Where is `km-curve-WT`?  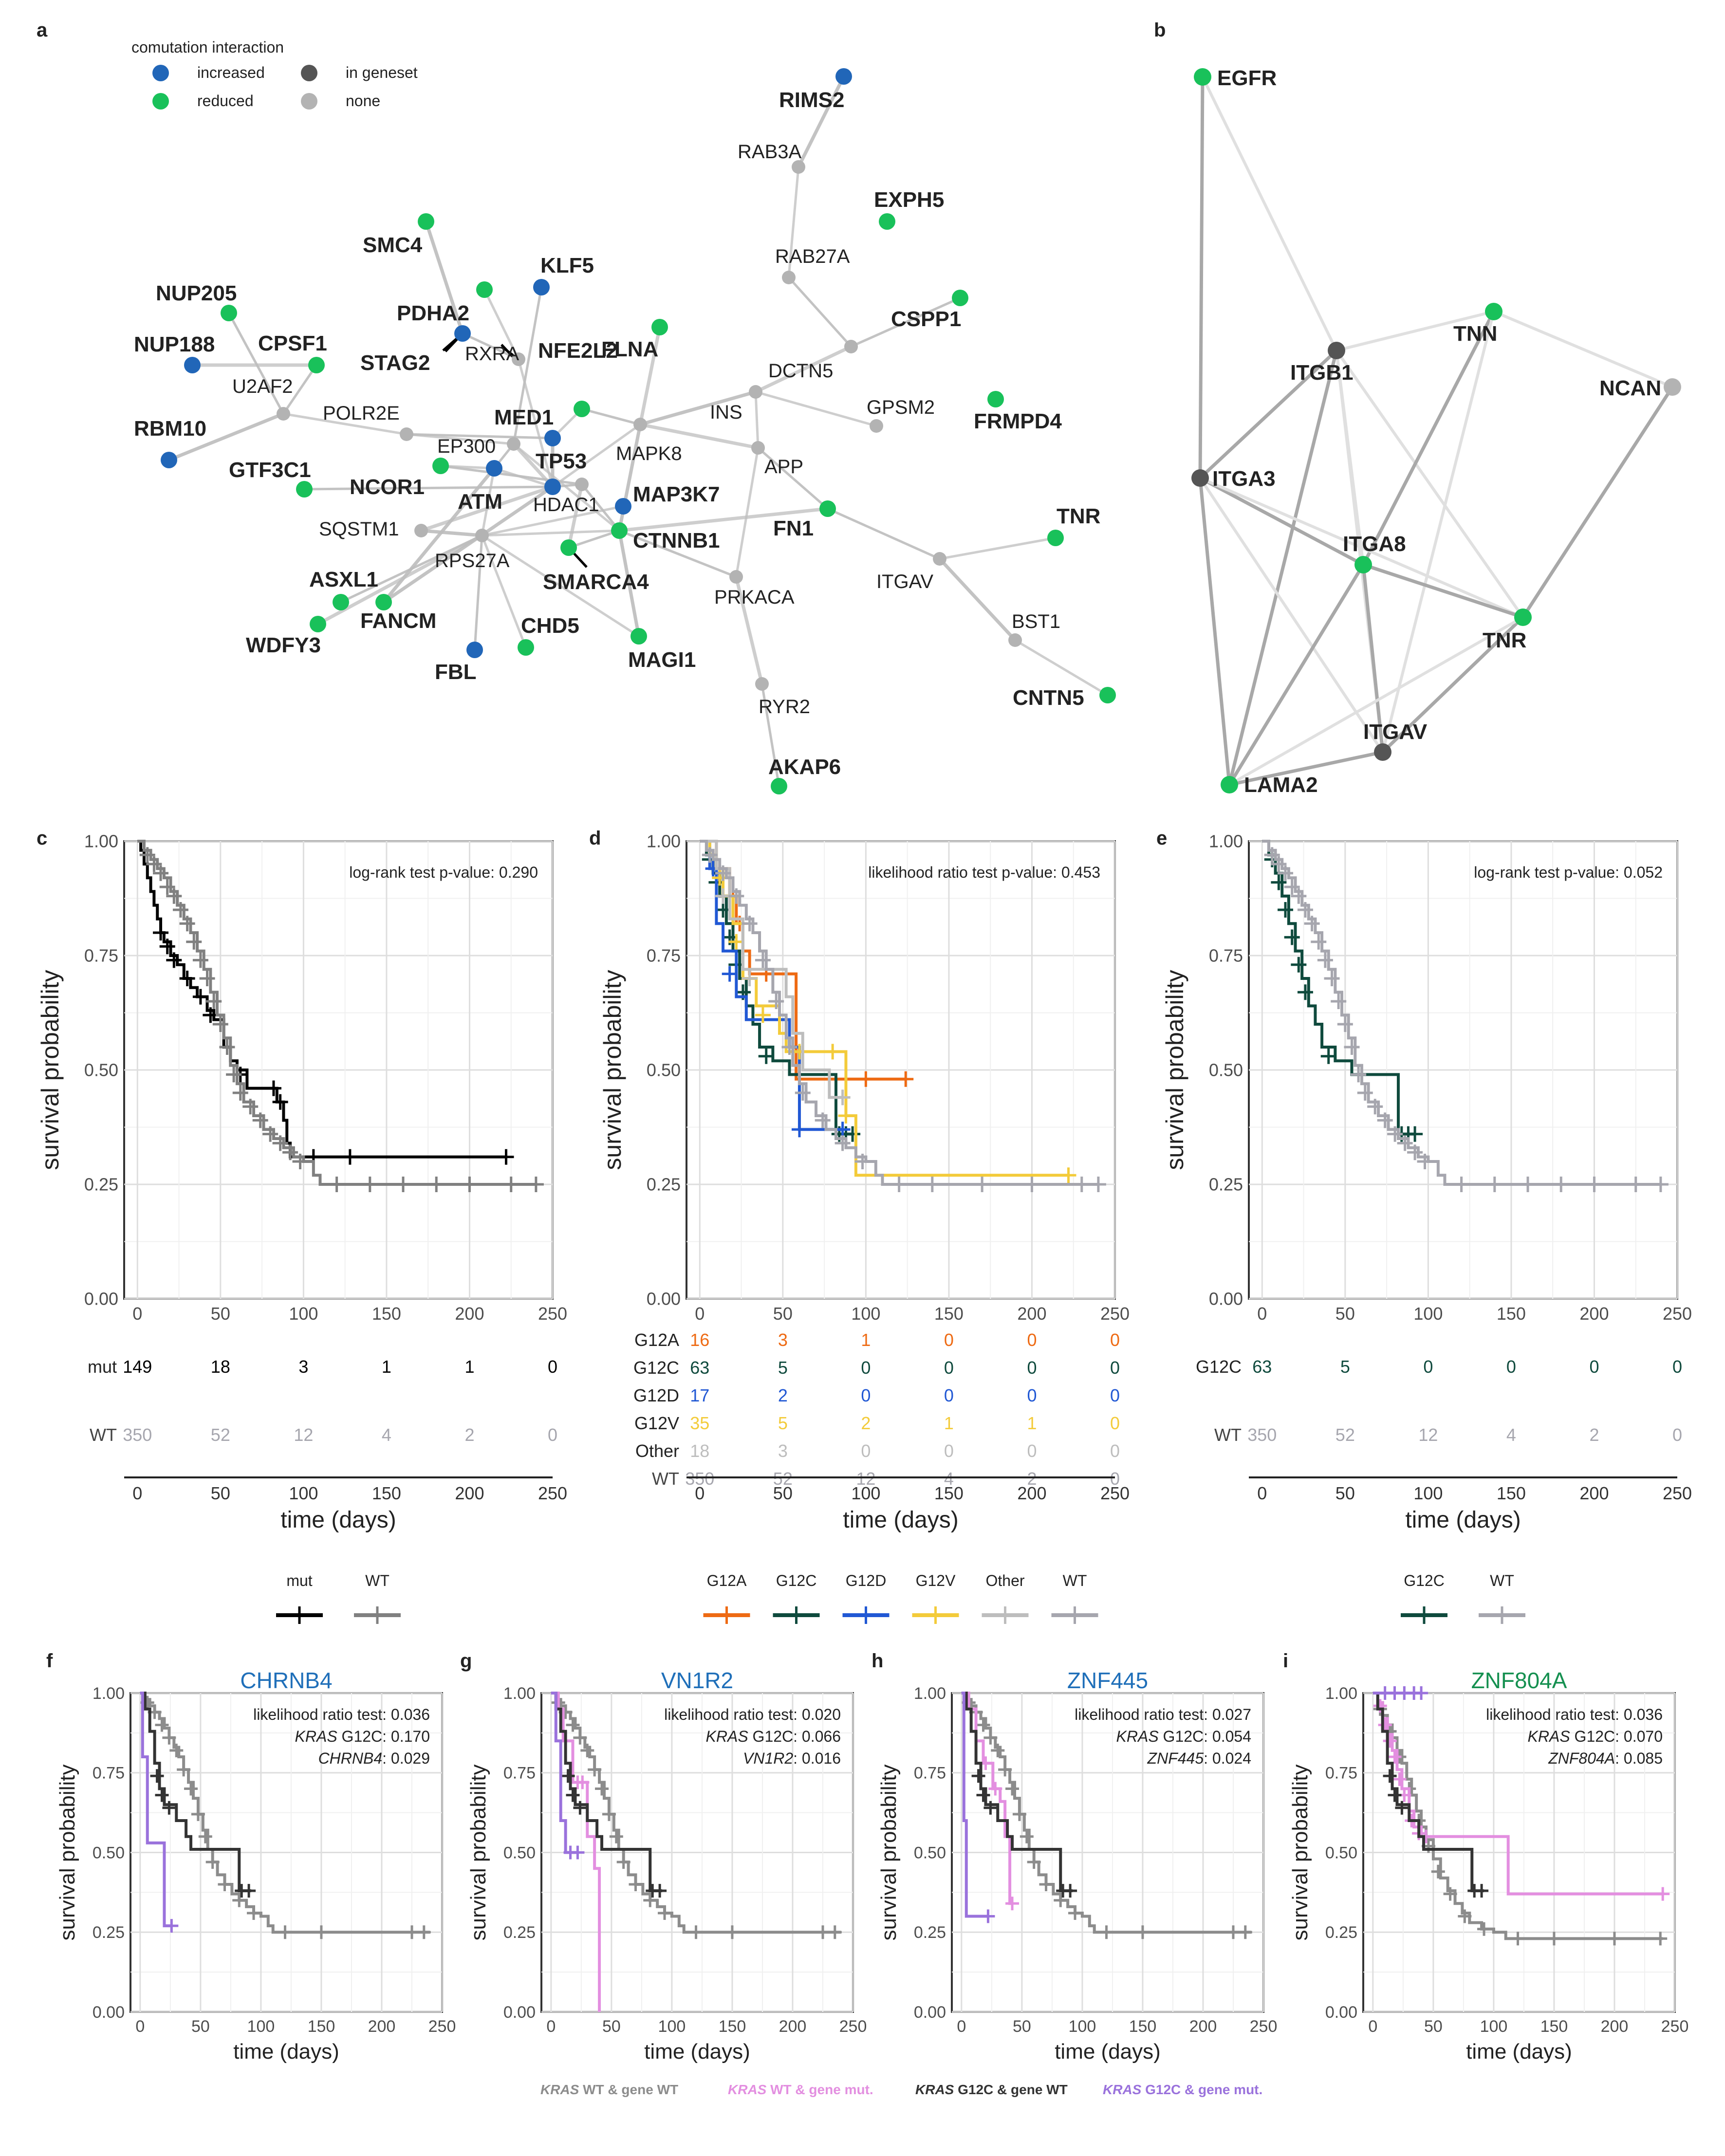
km-curve-WT is located at coordinates (337, 1013).